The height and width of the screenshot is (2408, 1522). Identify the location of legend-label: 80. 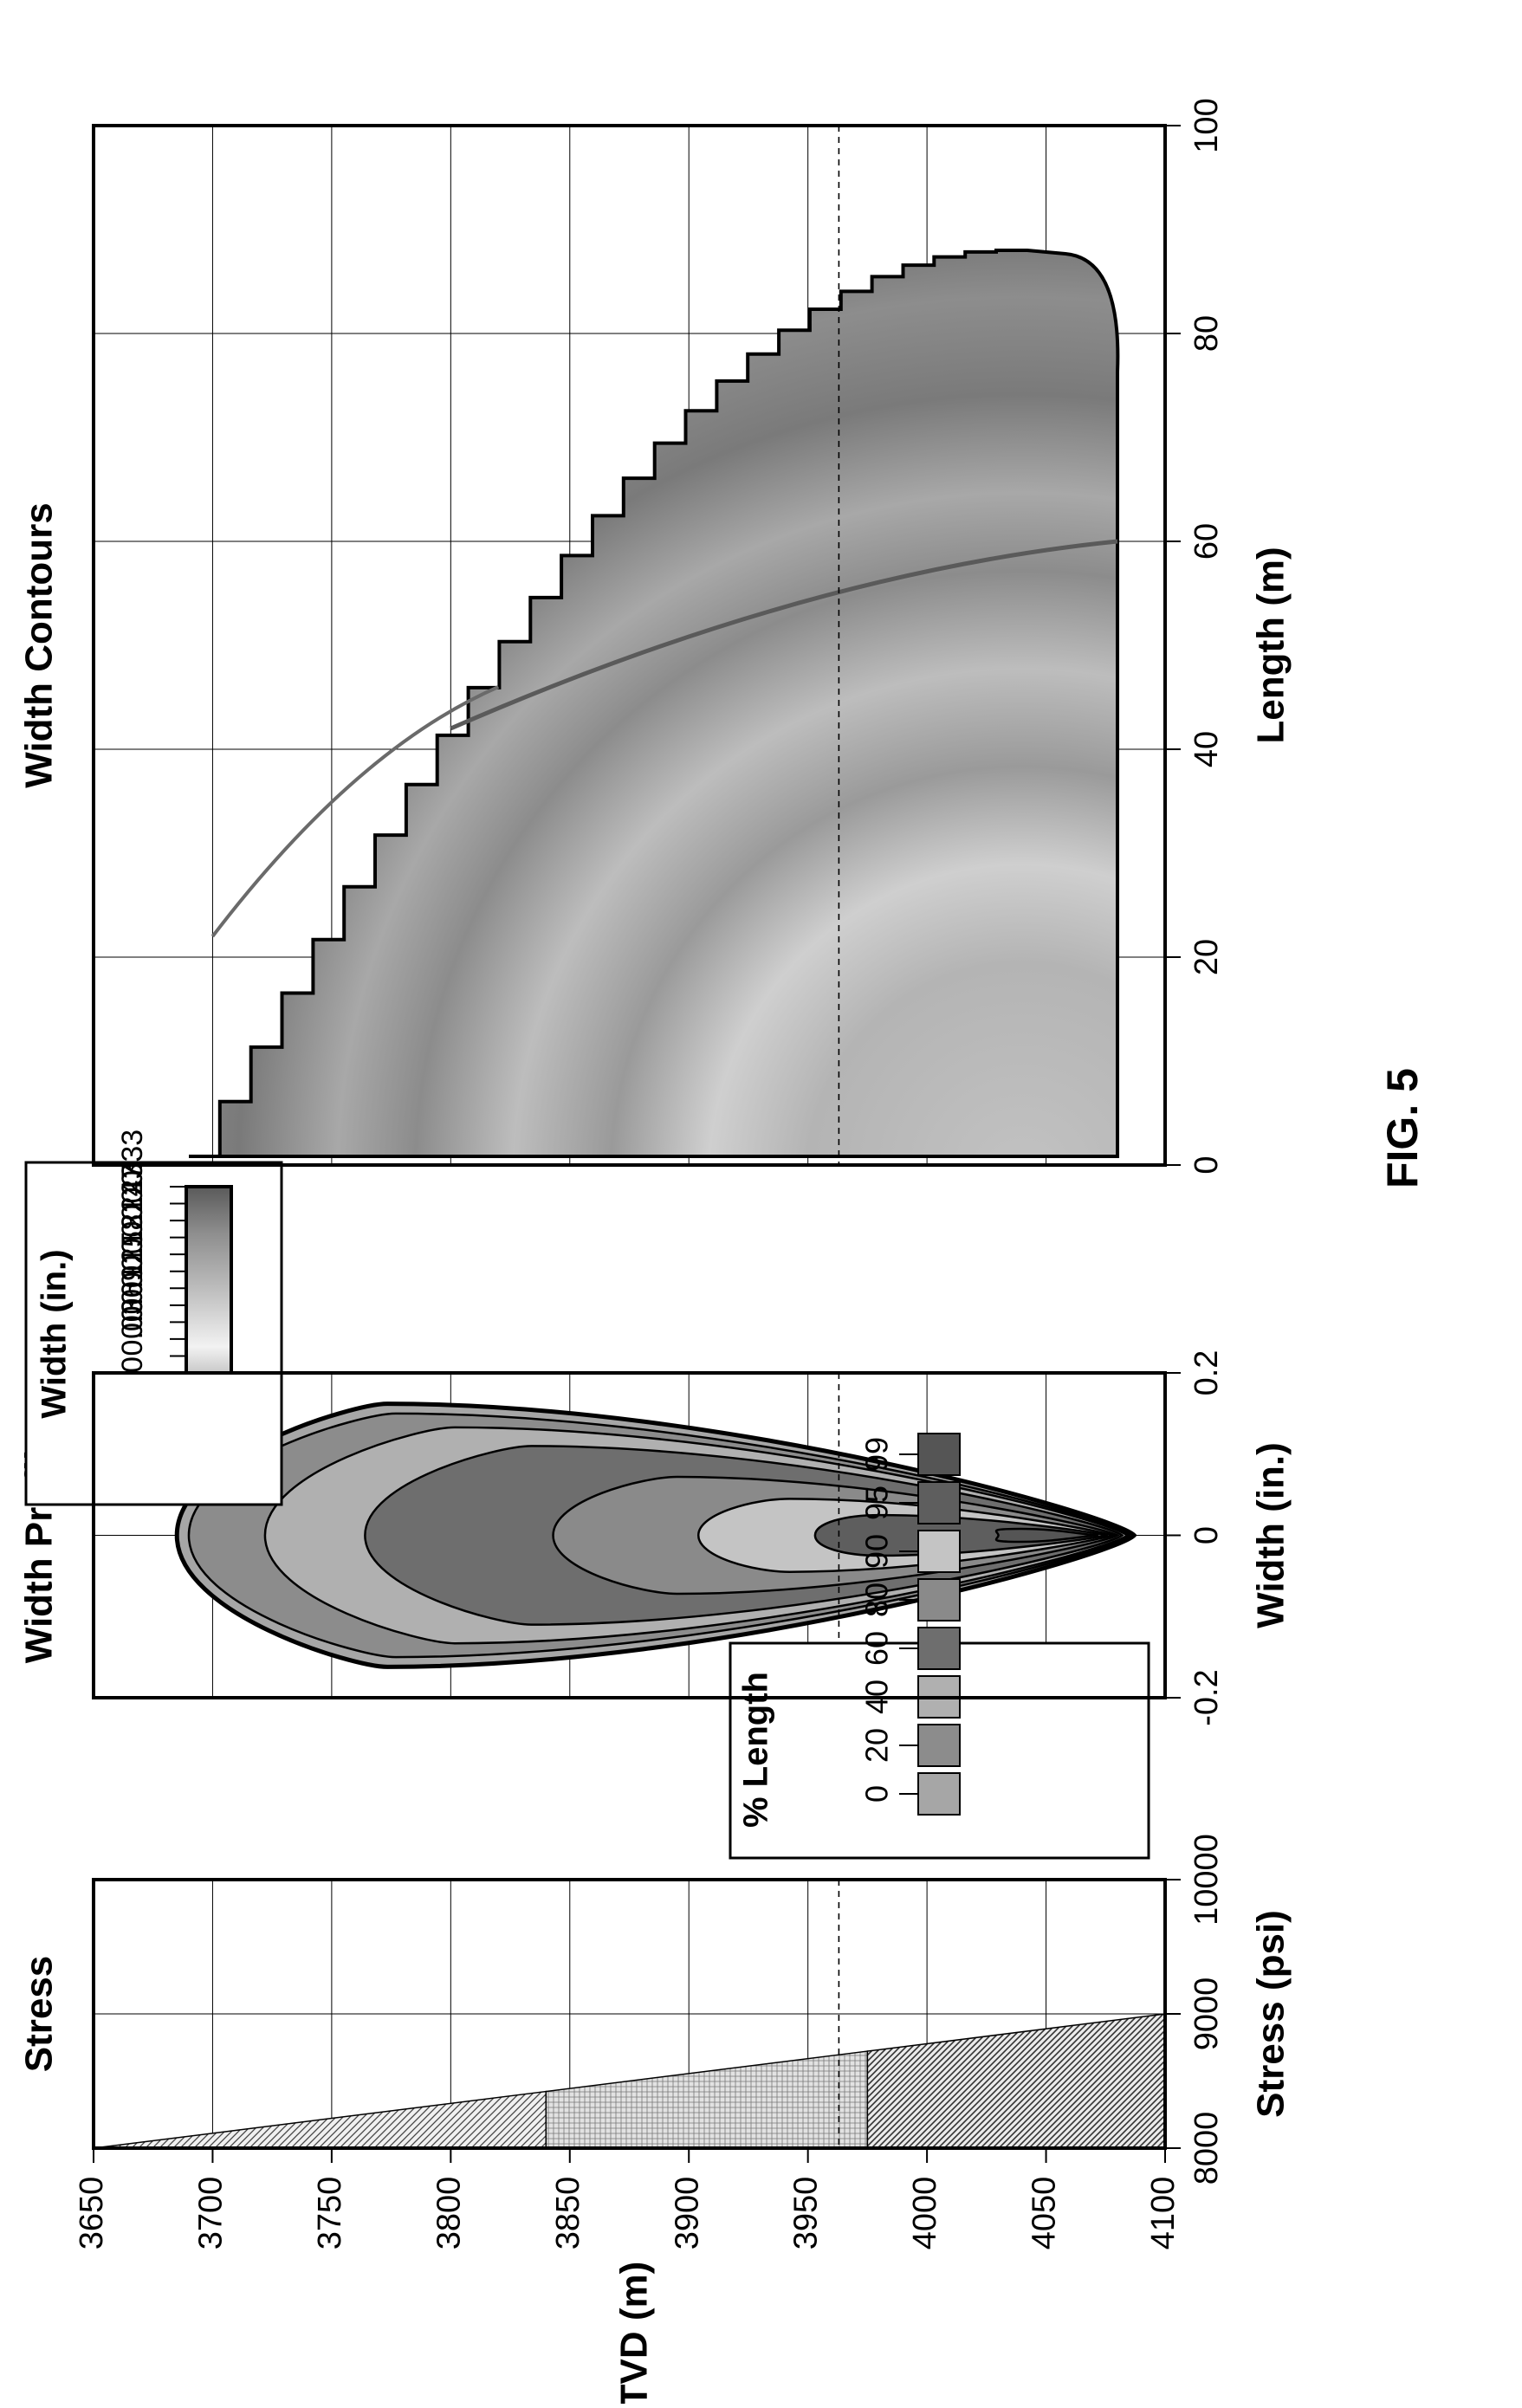
(877, 1600).